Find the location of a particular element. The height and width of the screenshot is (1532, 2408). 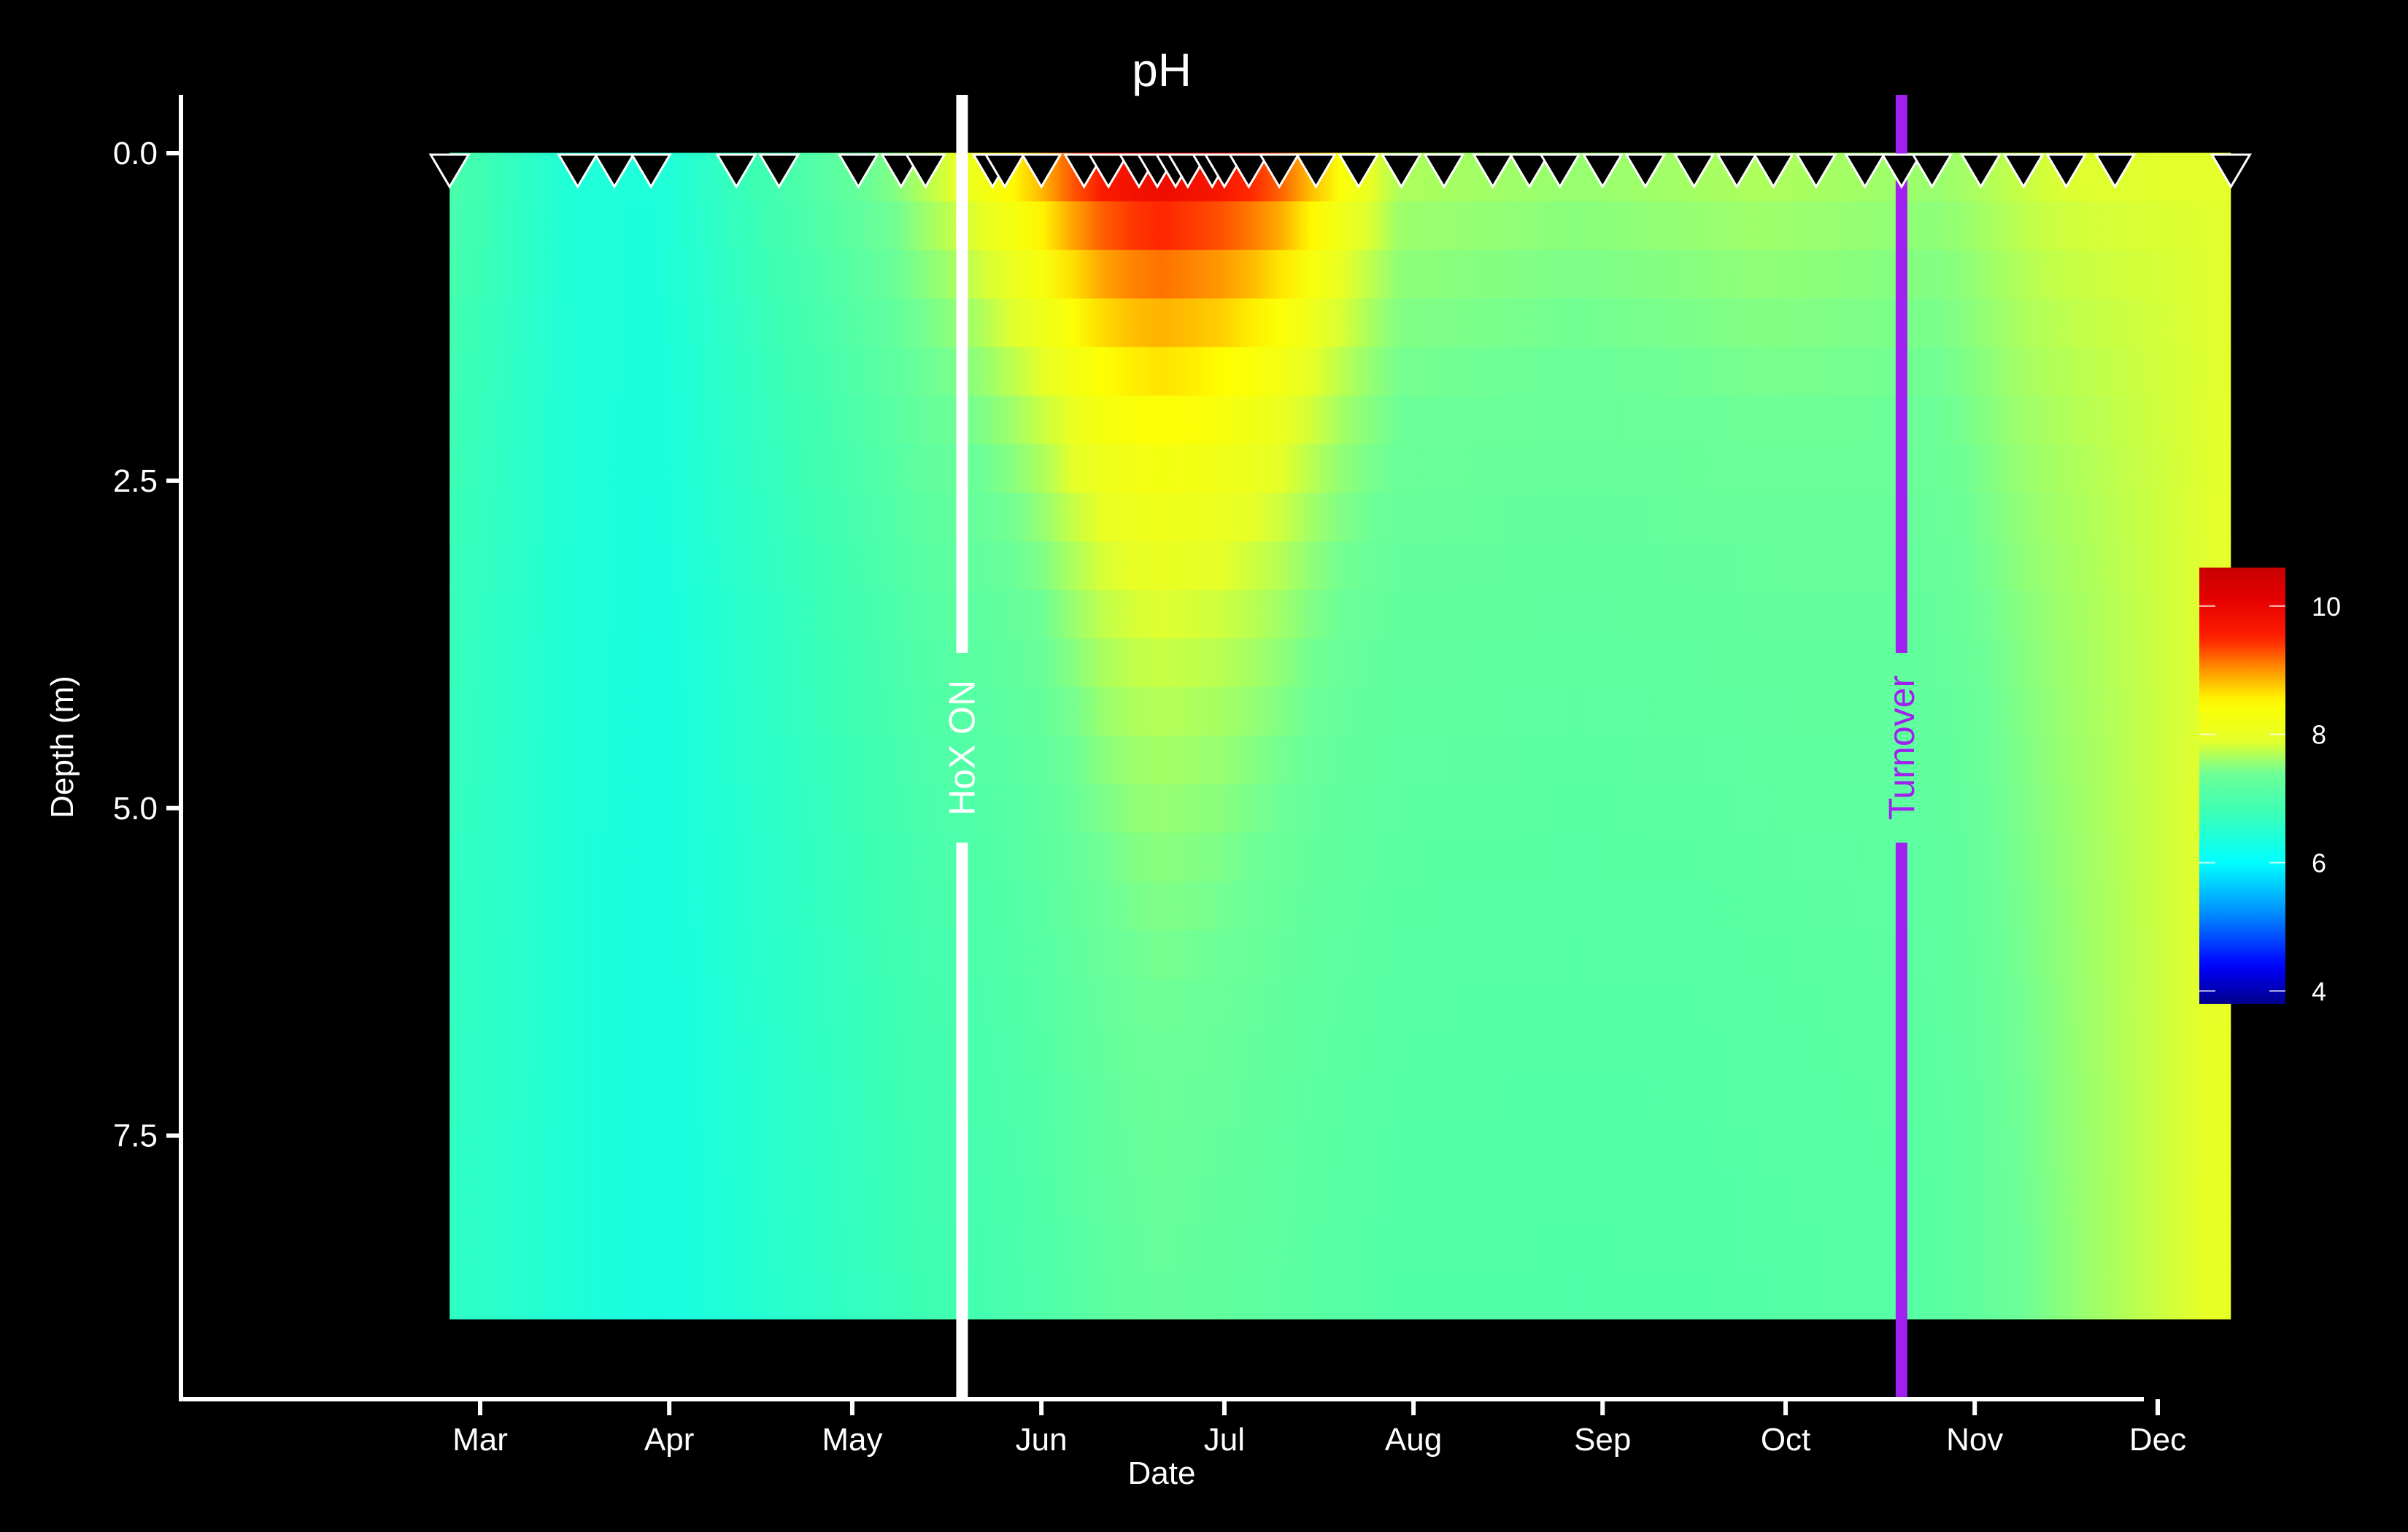

colorbar-tick-label: 10 is located at coordinates (2326, 607).